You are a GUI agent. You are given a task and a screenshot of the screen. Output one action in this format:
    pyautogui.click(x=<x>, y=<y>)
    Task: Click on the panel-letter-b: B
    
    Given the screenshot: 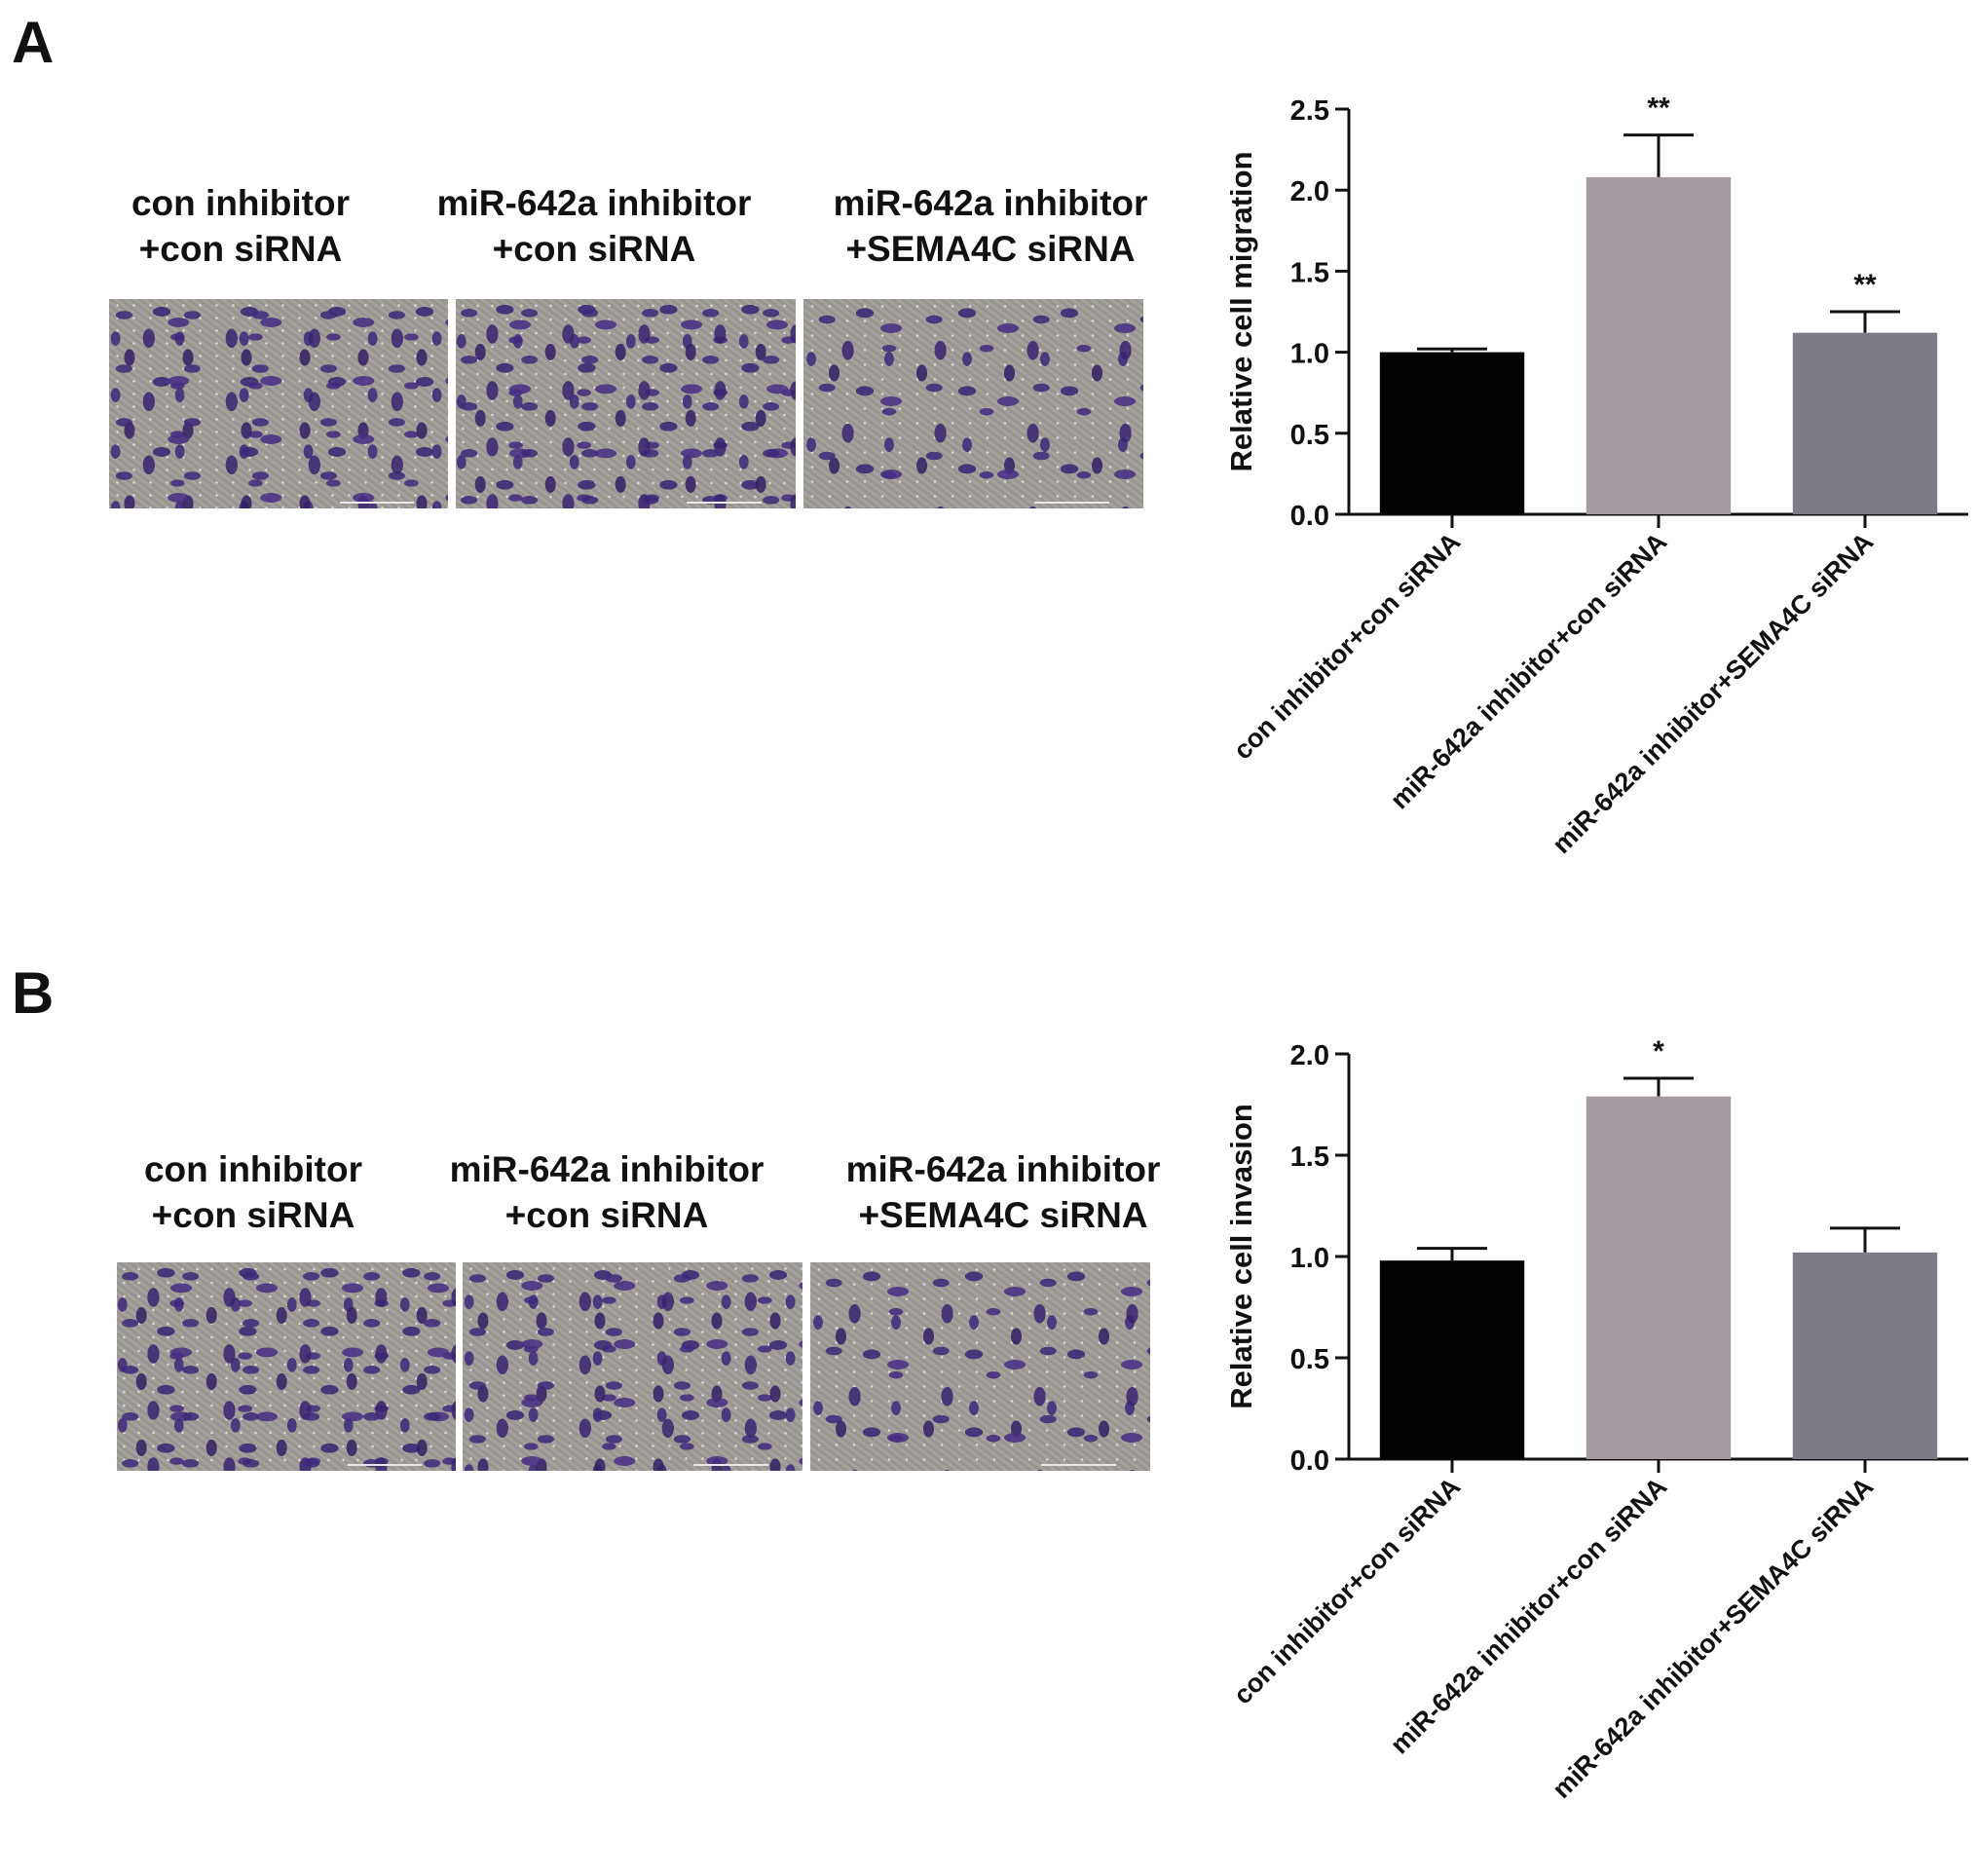 What is the action you would take?
    pyautogui.click(x=33, y=993)
    